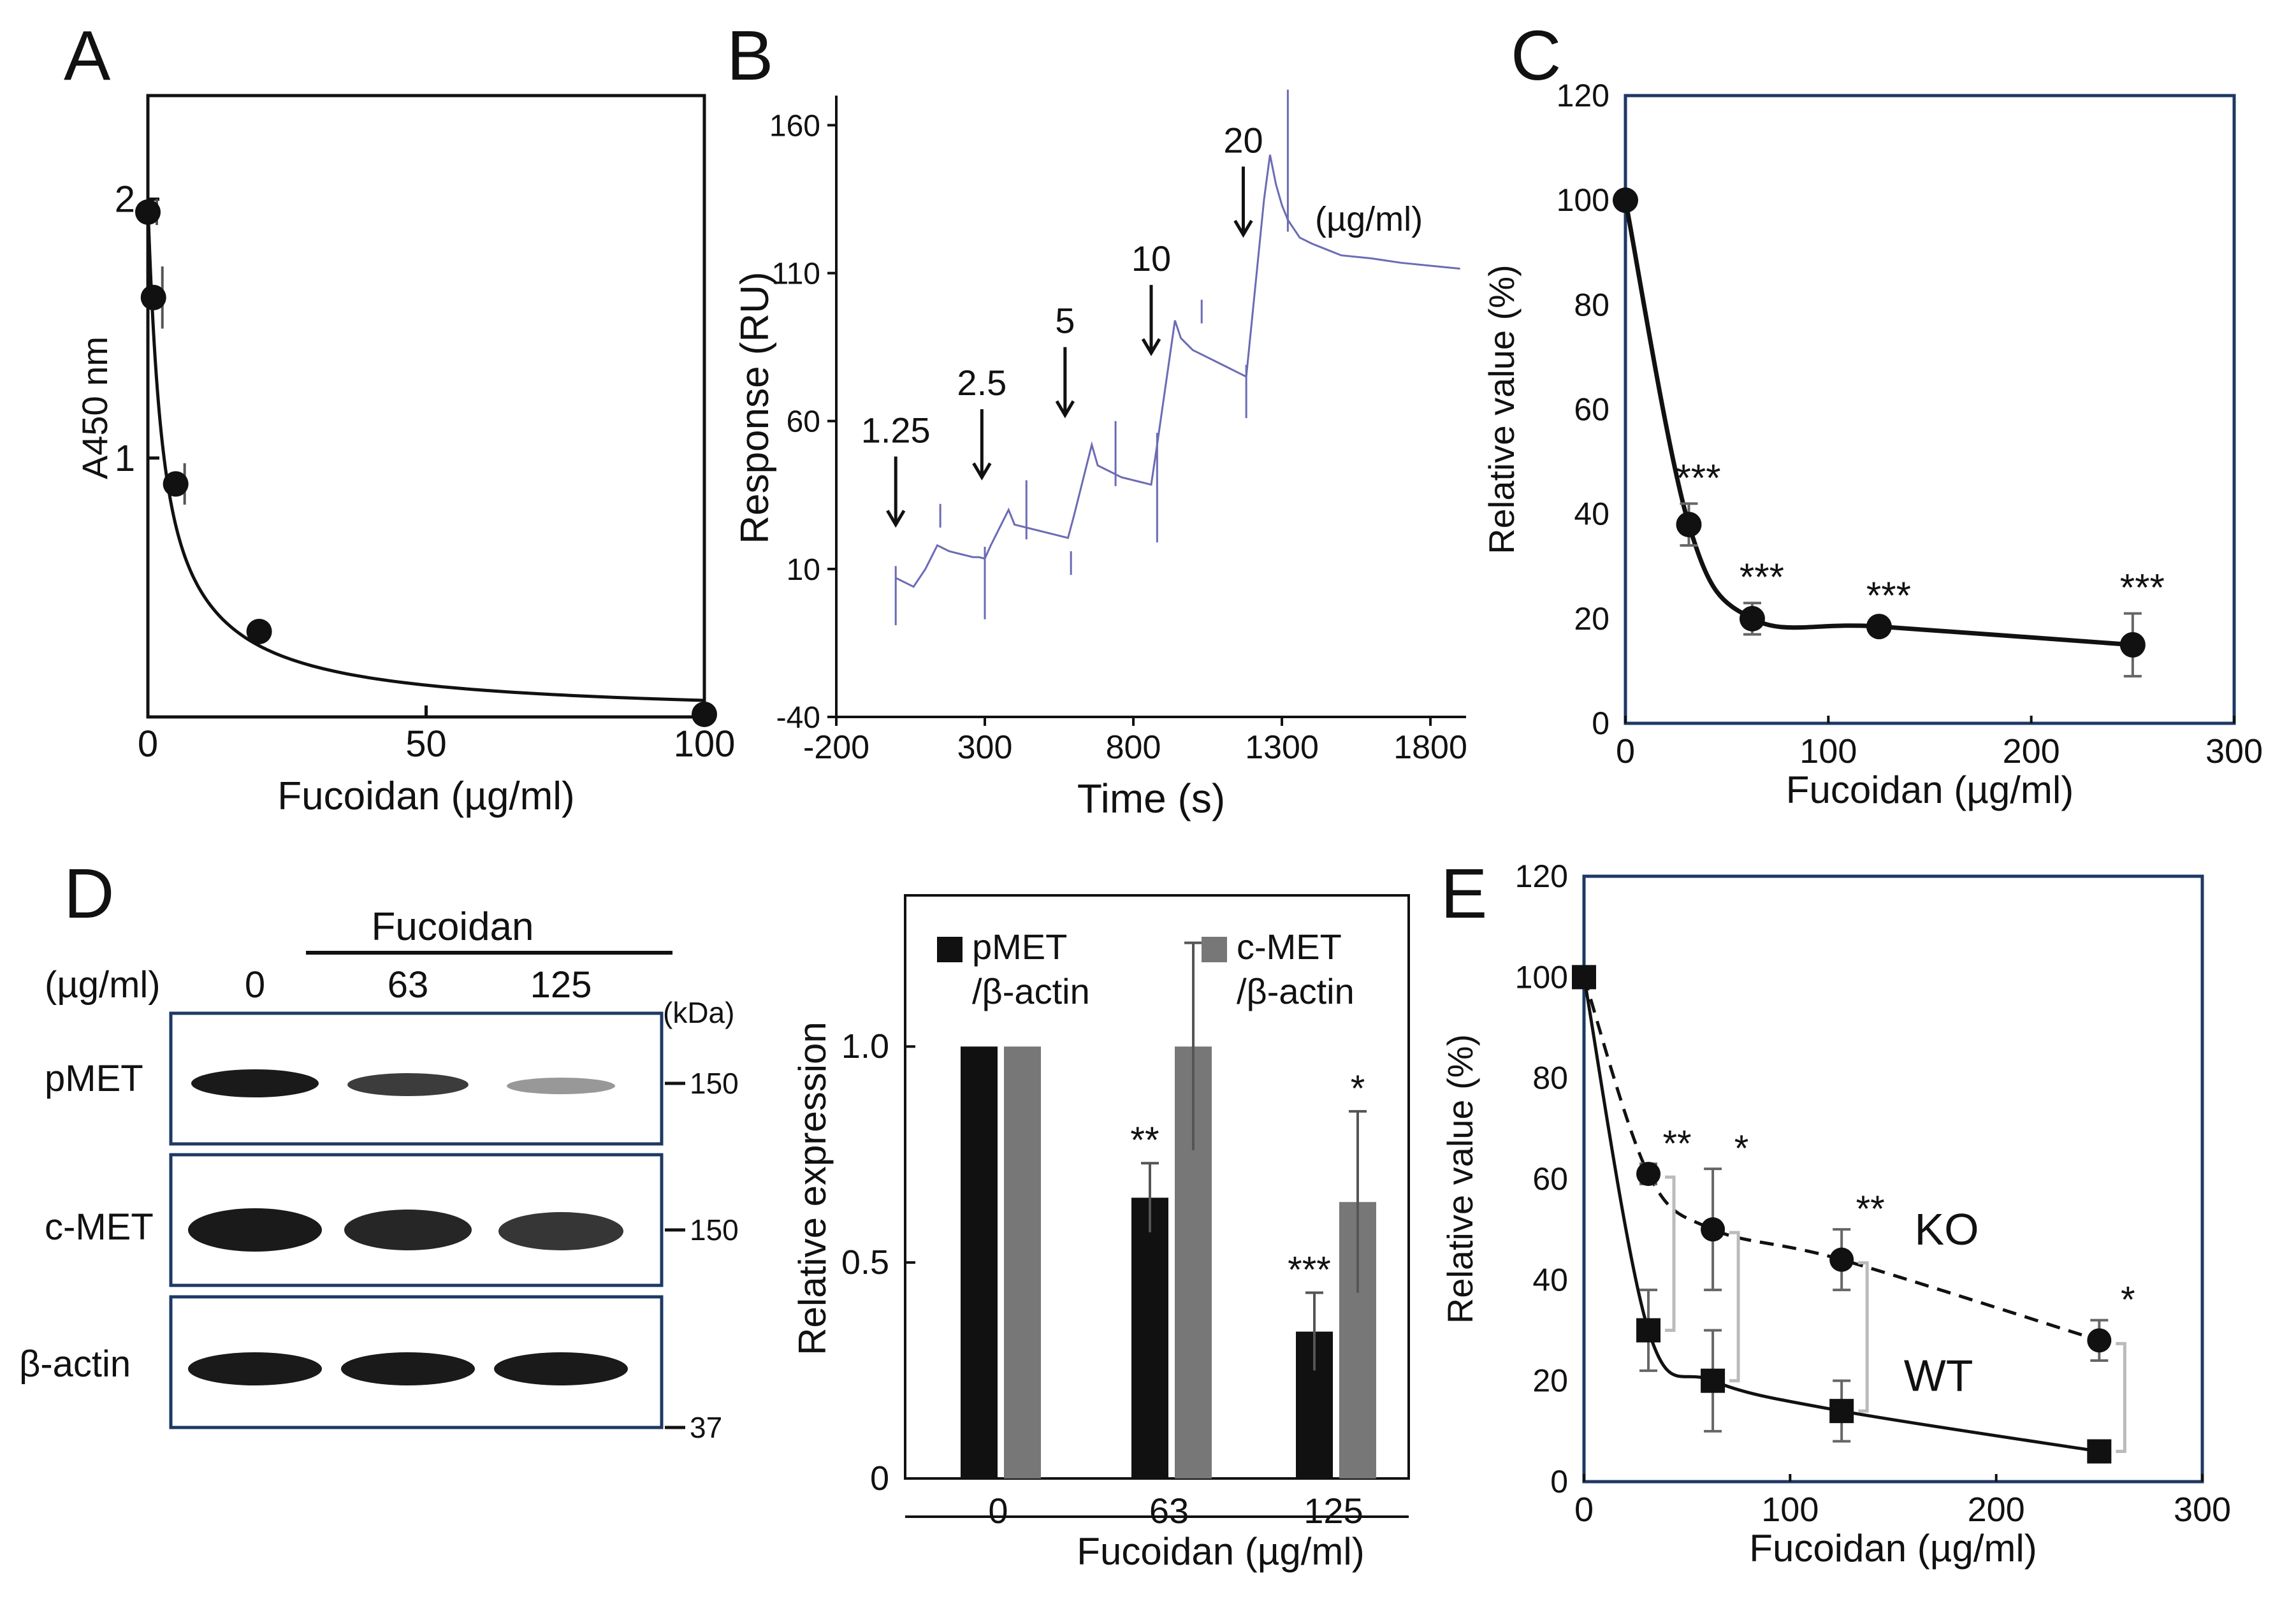 The image size is (2296, 1597). I want to click on series-label-ko: KO, so click(1946, 1229).